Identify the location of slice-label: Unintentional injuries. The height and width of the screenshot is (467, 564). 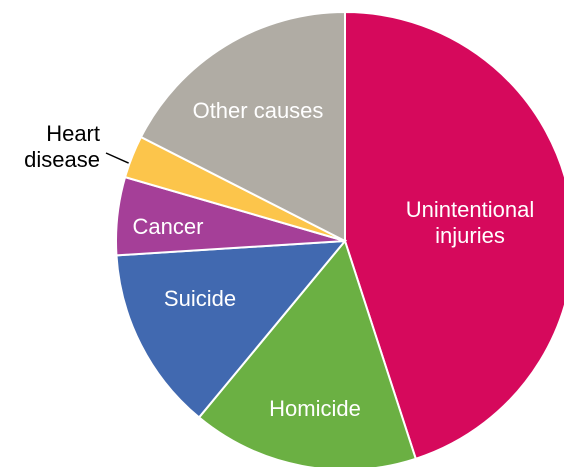
(470, 222).